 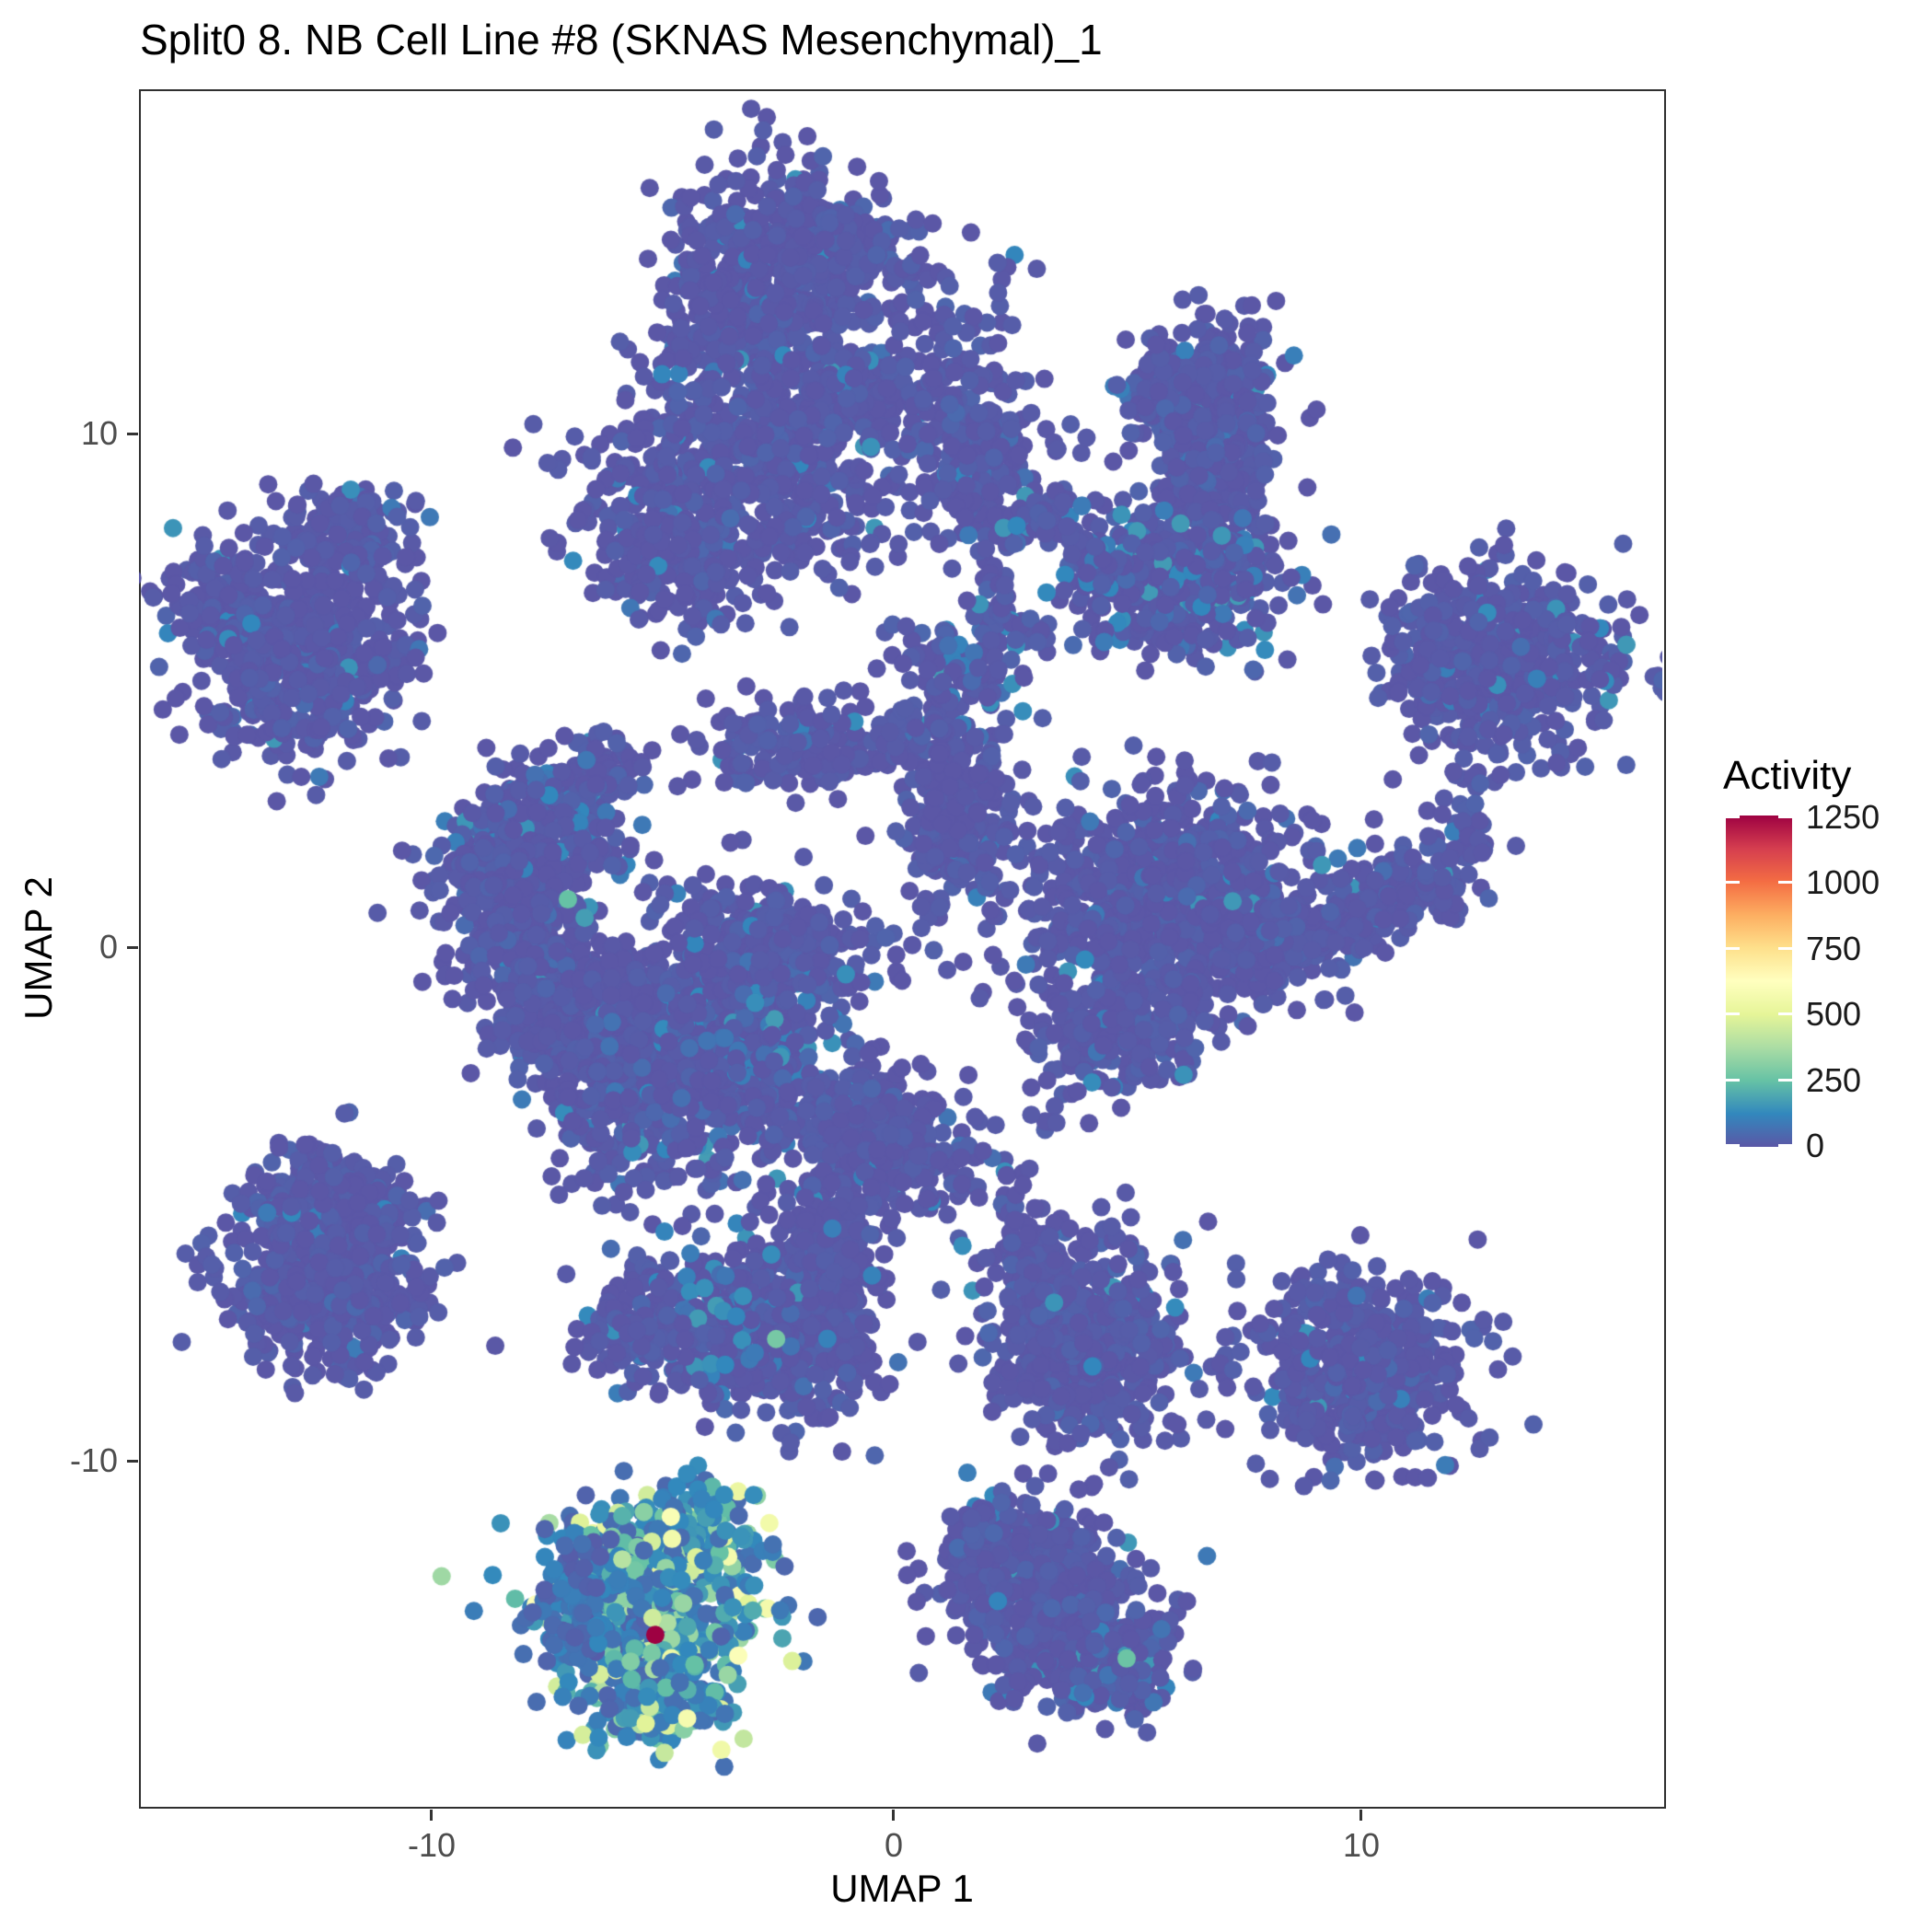 What do you see at coordinates (1834, 949) in the screenshot?
I see `legend-tick-label: 750` at bounding box center [1834, 949].